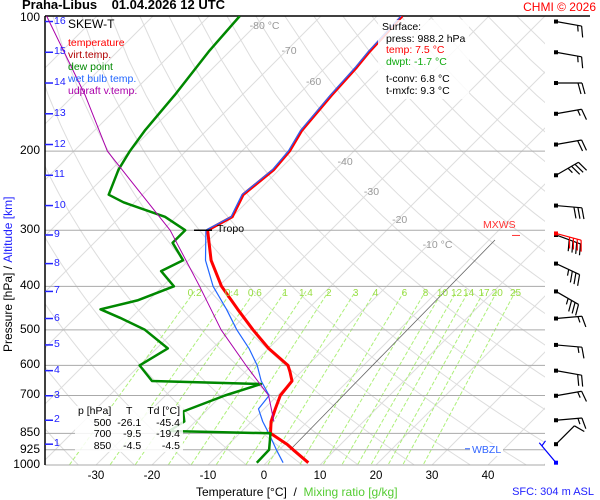 The image size is (600, 500). Describe the element at coordinates (57, 394) in the screenshot. I see `altitude-tick-label: 3` at that location.